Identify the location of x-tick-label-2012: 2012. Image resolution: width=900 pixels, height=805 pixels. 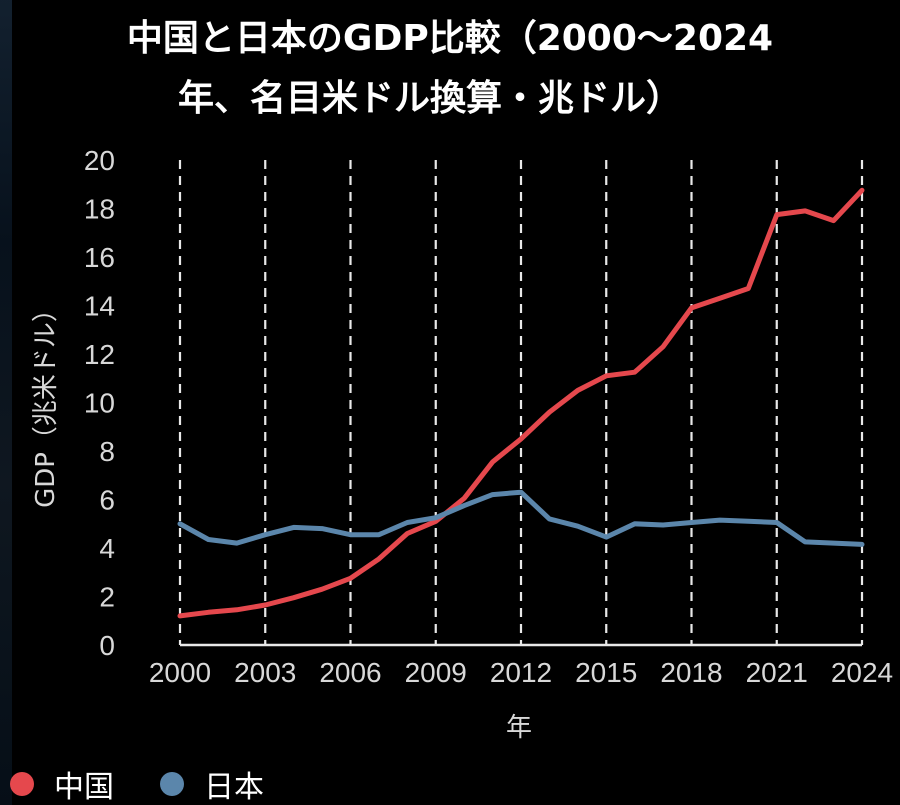
(521, 672).